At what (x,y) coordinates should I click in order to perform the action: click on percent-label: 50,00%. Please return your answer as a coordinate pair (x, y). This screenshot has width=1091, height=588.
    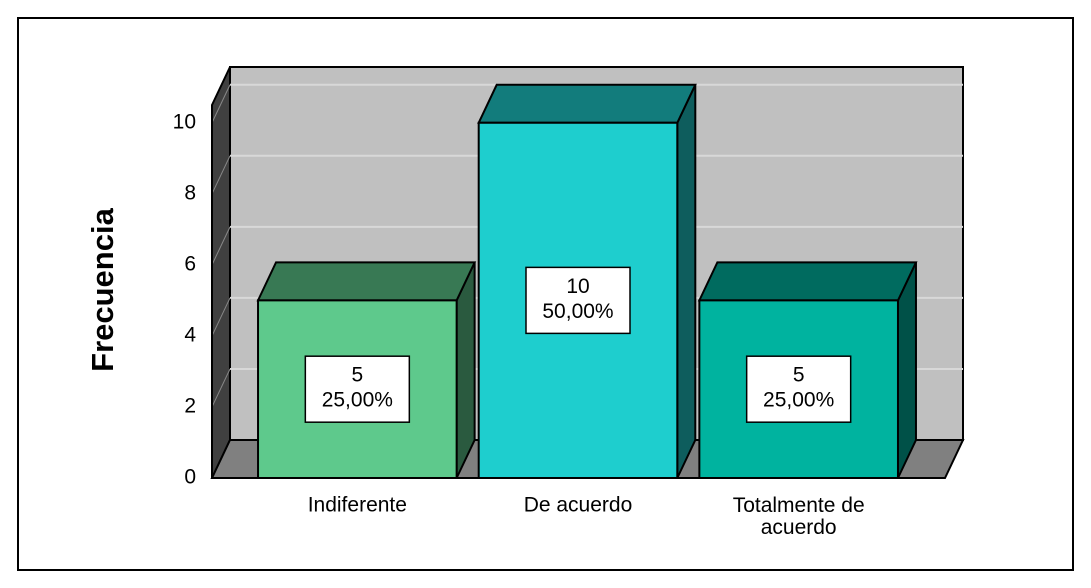
    Looking at the image, I should click on (577, 311).